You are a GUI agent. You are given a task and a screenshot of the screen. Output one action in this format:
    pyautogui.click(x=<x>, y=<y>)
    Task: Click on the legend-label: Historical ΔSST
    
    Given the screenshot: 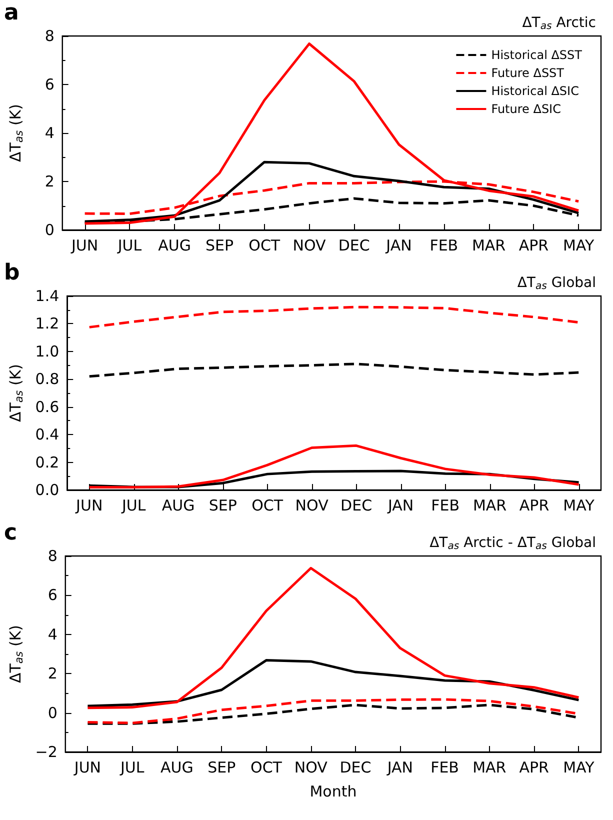 What is the action you would take?
    pyautogui.click(x=537, y=55)
    